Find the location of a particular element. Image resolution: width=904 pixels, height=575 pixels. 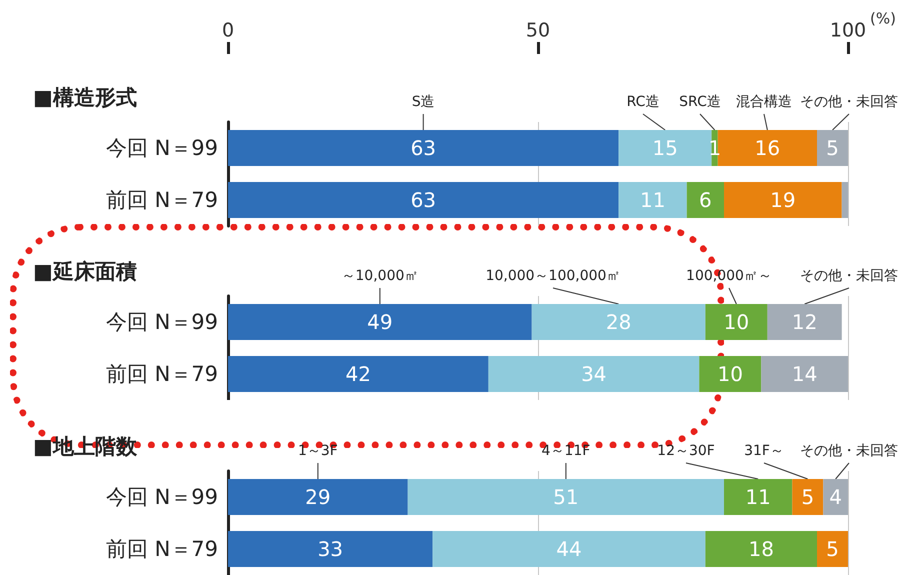

series-label: 31F～ is located at coordinates (764, 451).